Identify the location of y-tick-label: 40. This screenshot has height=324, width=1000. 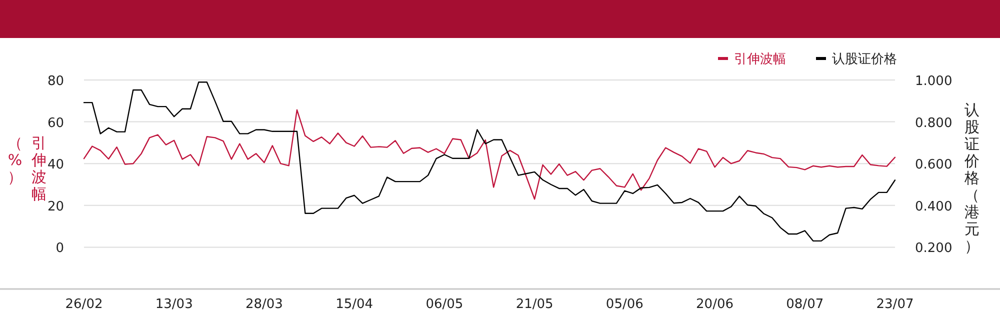
(55, 165).